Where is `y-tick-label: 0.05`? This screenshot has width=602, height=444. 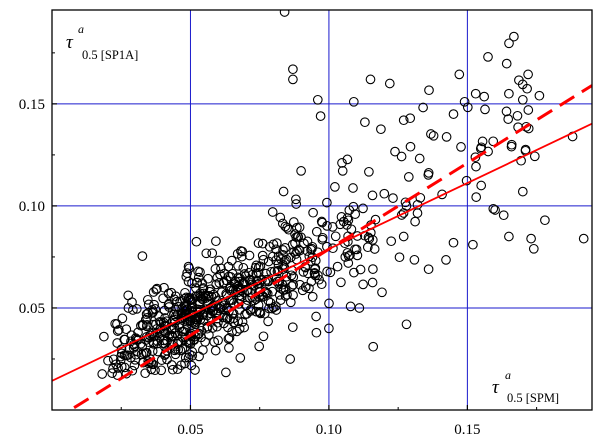
y-tick-label: 0.05 is located at coordinates (32, 309).